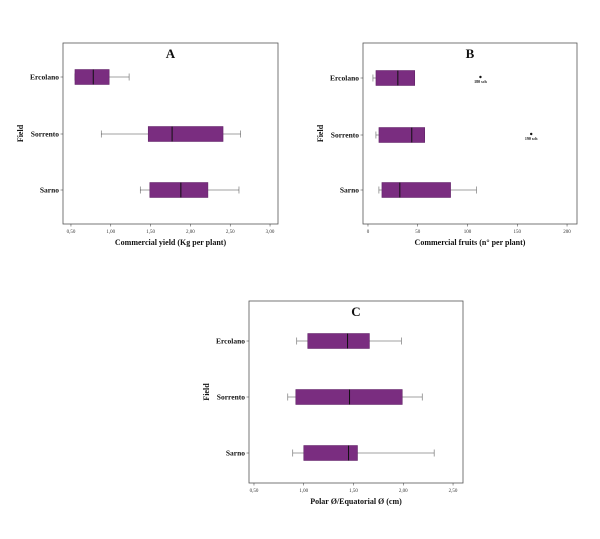 The image size is (600, 539). What do you see at coordinates (270, 232) in the screenshot?
I see `x-tick-label: 3,00` at bounding box center [270, 232].